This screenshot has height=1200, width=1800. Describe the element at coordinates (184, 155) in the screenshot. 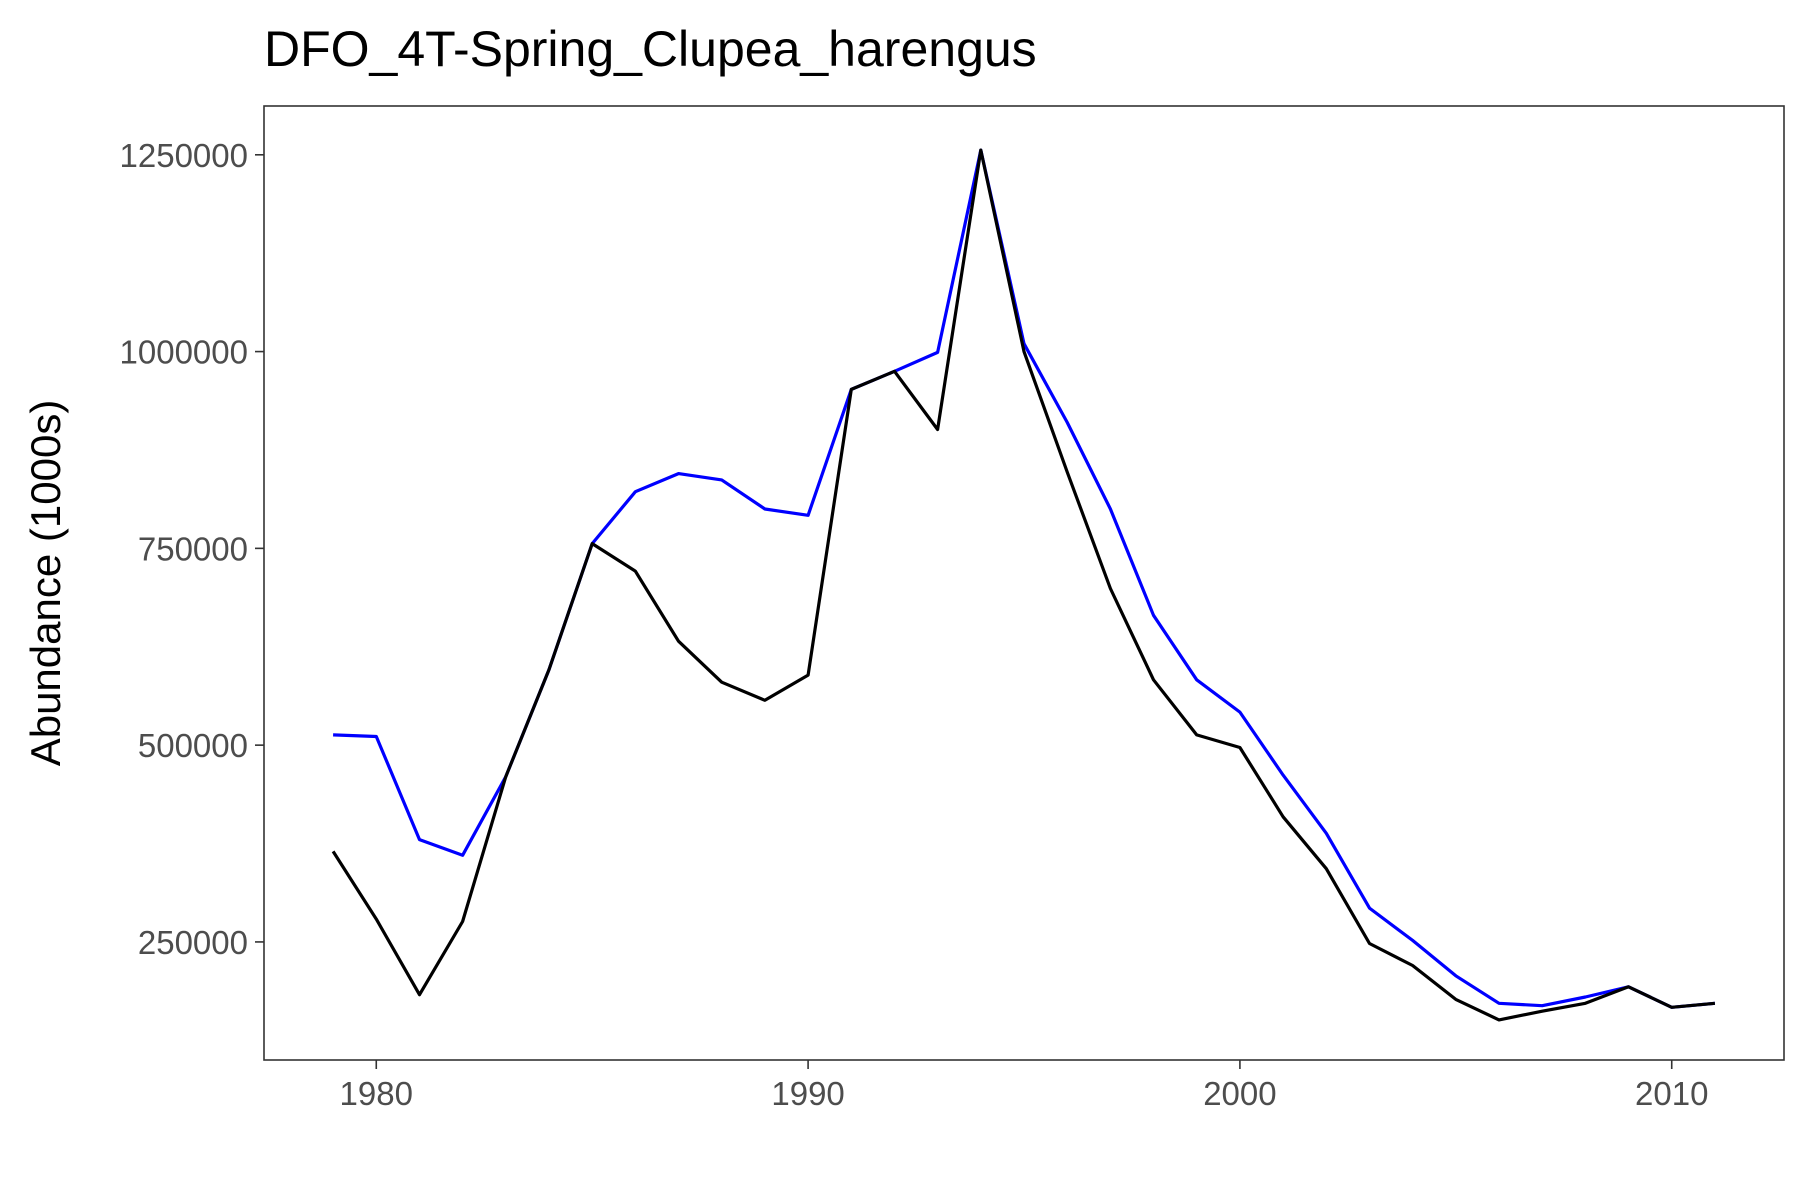

I see `y-tick-label: 1250000` at that location.